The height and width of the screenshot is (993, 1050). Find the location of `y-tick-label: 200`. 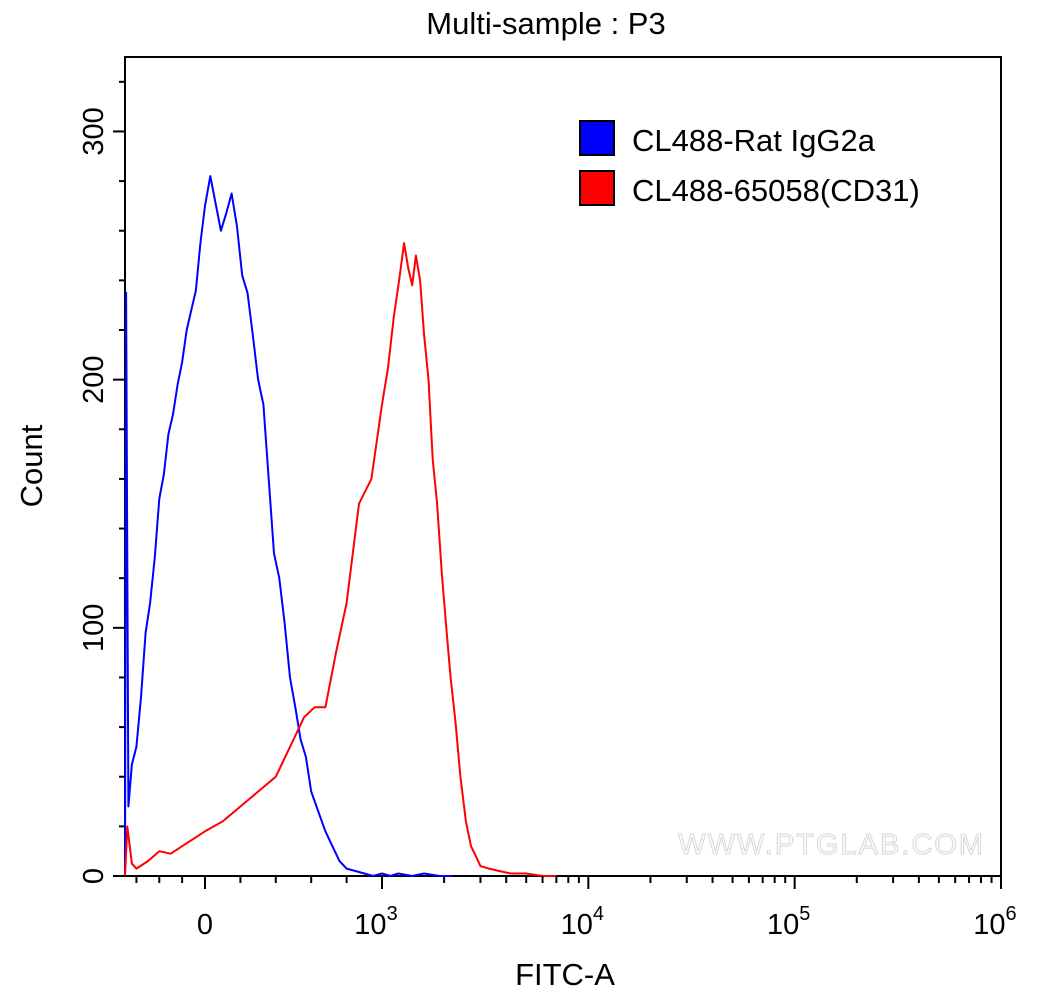

y-tick-label: 200 is located at coordinates (94, 379).